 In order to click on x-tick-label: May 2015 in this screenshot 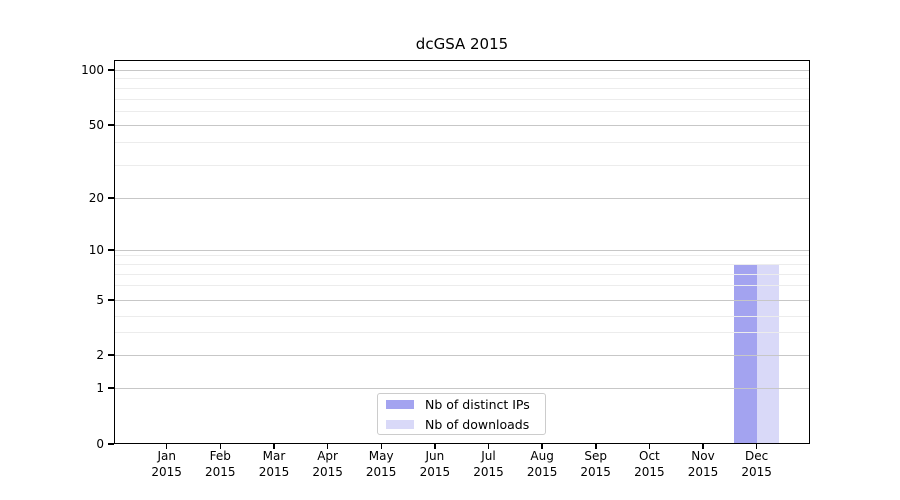, I will do `click(381, 464)`.